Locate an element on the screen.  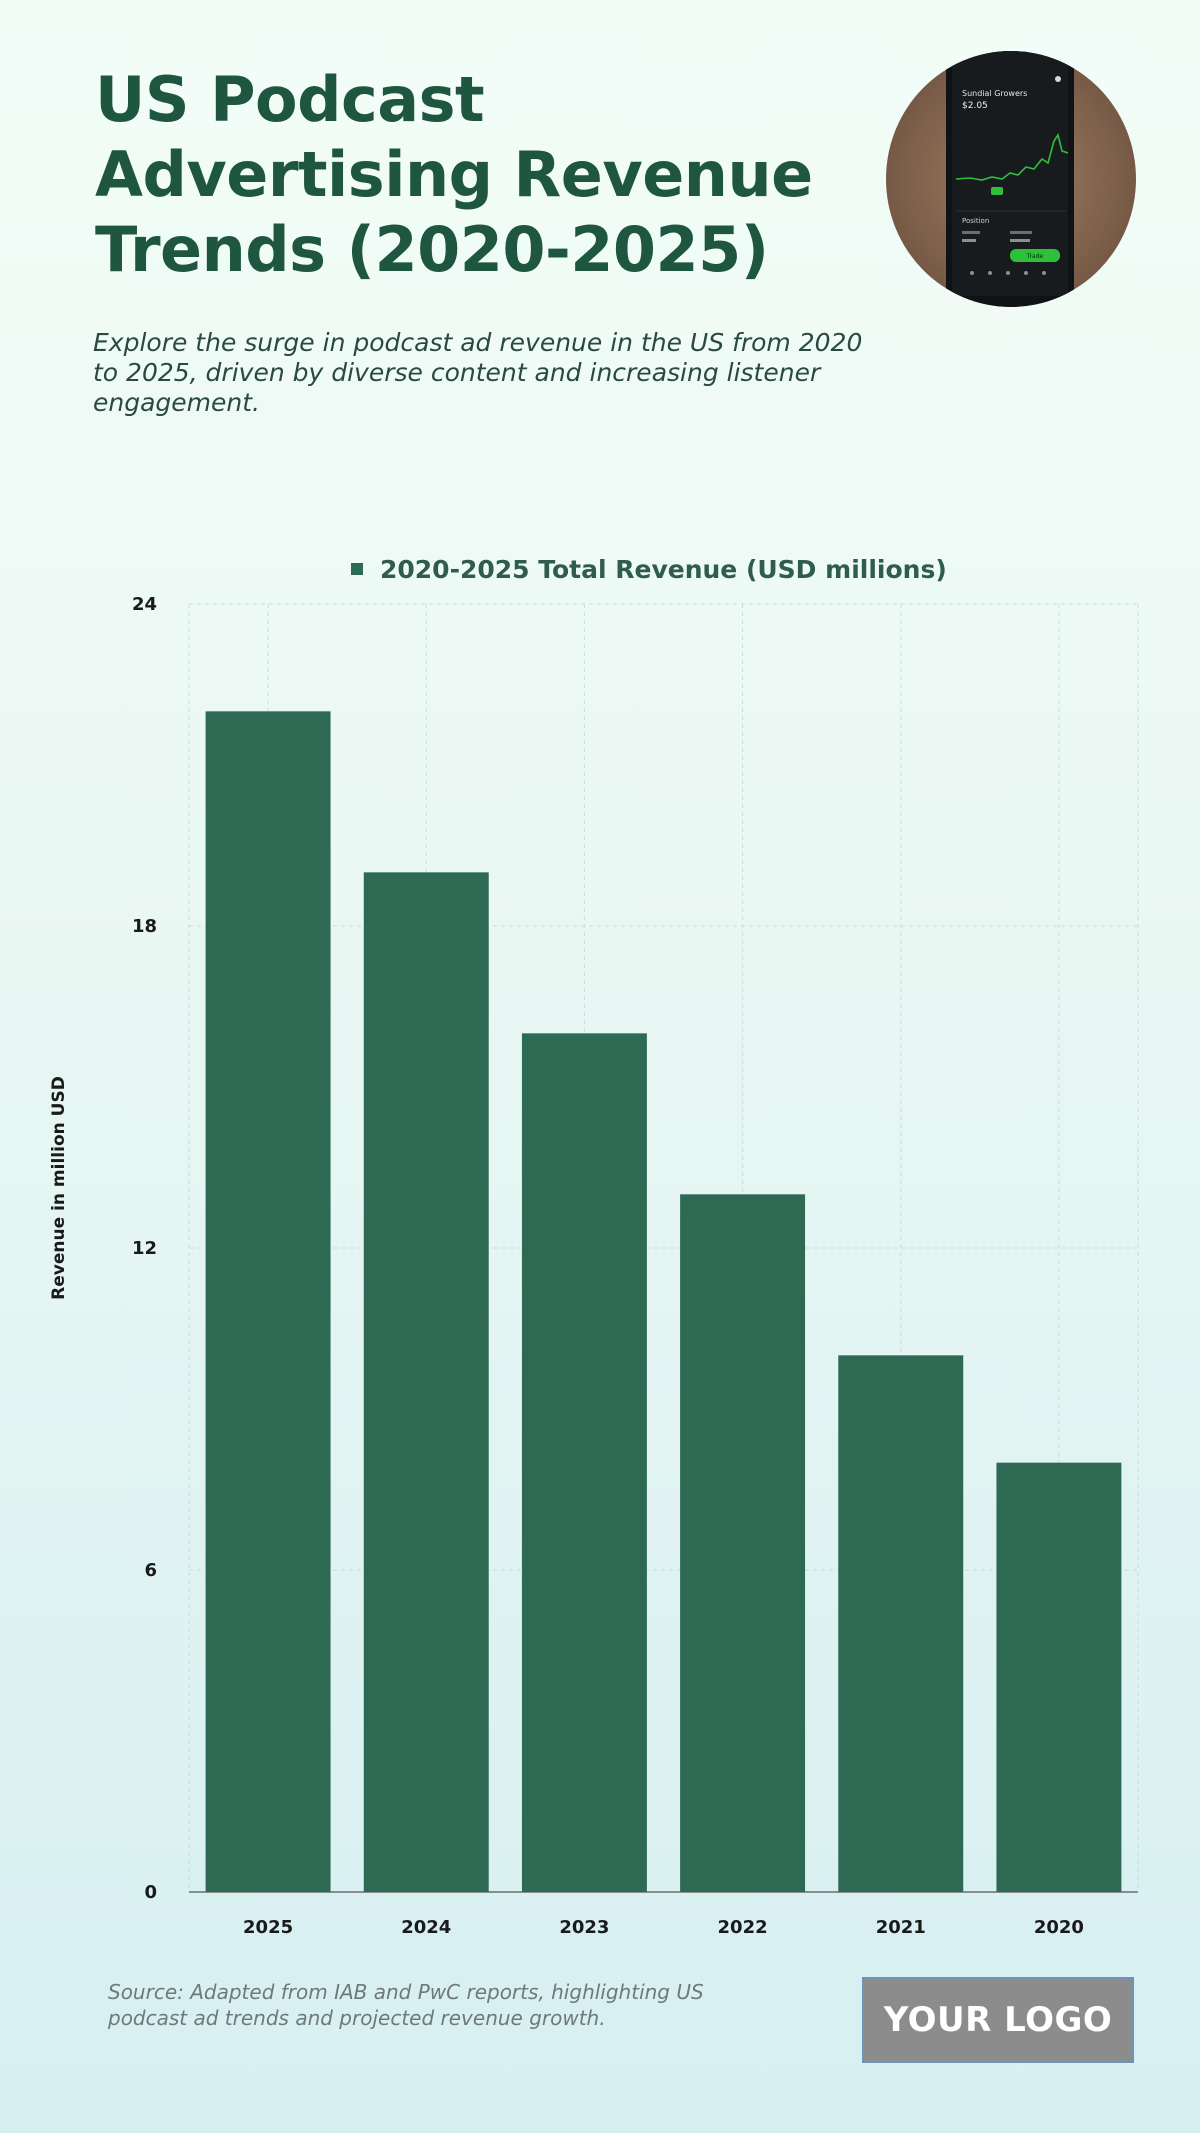
x-tick-label: 2024 is located at coordinates (426, 1927).